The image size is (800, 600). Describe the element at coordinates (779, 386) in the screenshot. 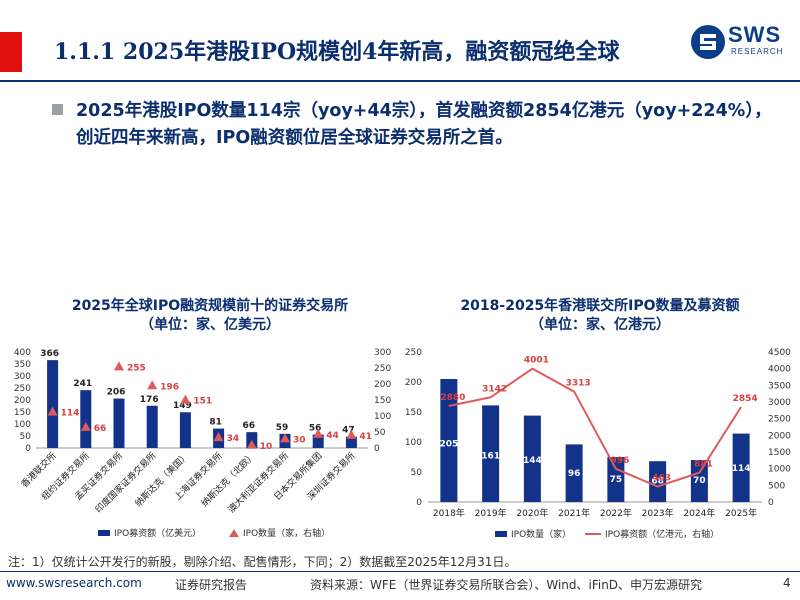

I see `y2-tick-label: 3500` at that location.